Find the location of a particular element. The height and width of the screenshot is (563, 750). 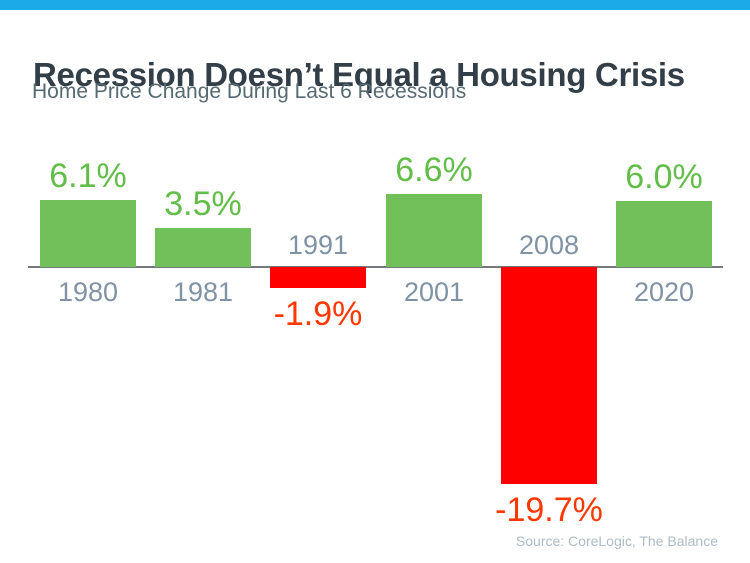

value-label-1980: 6.1% is located at coordinates (88, 176).